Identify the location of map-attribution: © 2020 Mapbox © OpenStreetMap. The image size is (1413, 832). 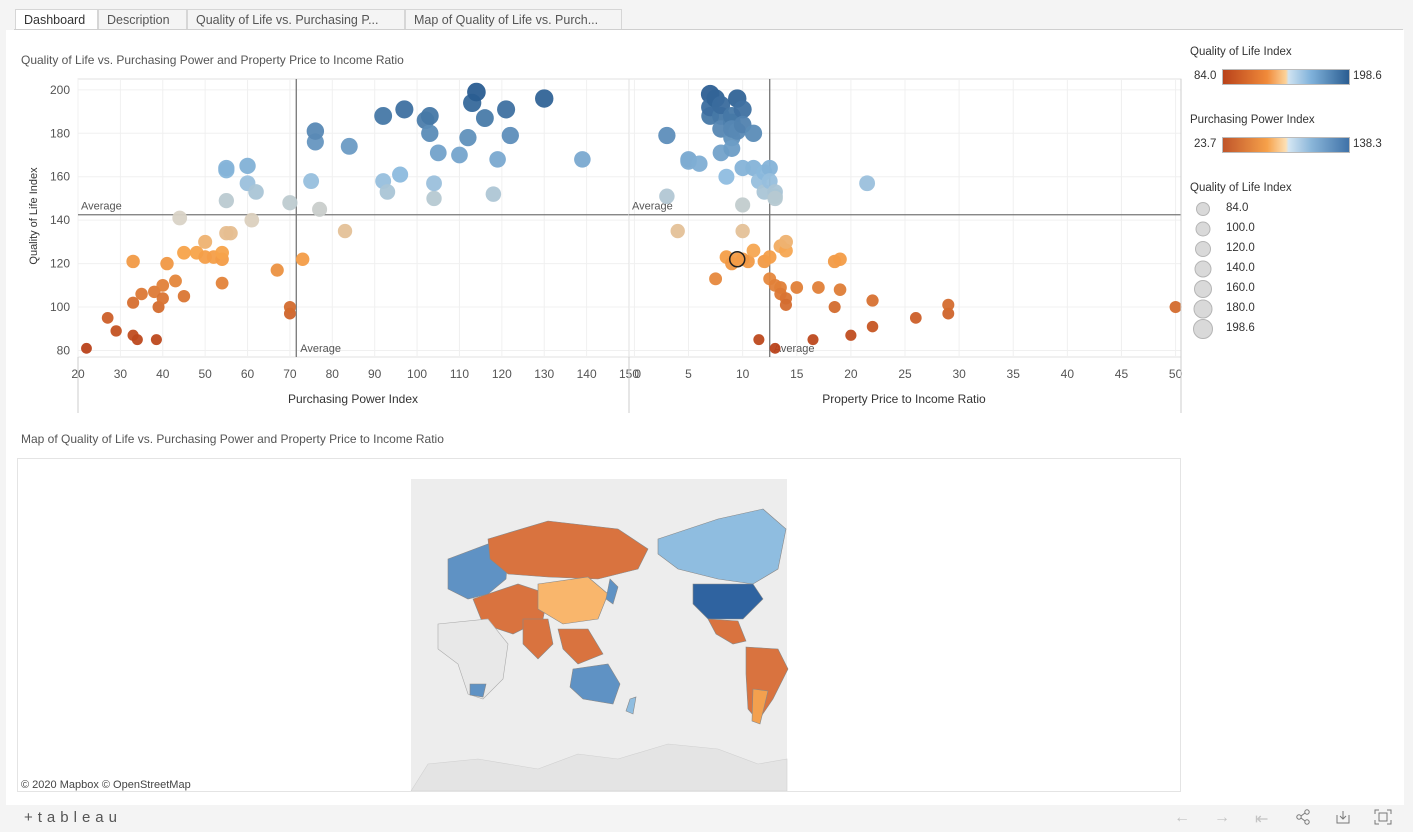
(106, 785).